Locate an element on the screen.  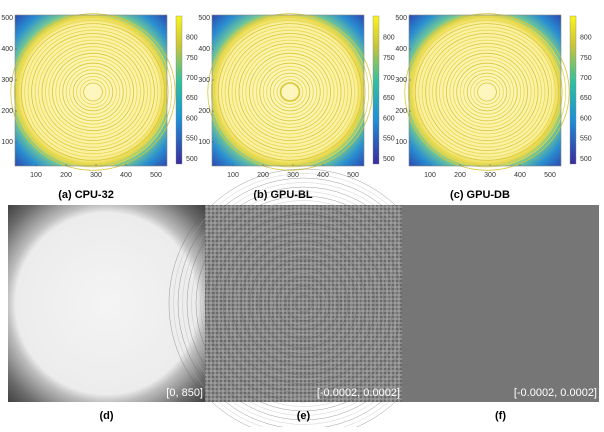
panel-caption: (a) CPU-32 is located at coordinates (86, 195).